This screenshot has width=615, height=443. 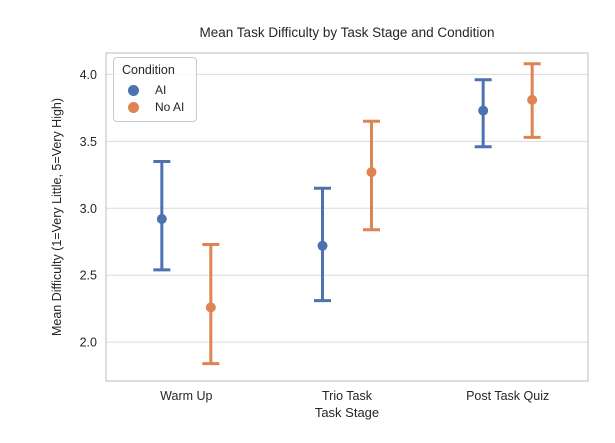 I want to click on x-tick-label: Trio Task, so click(x=347, y=396).